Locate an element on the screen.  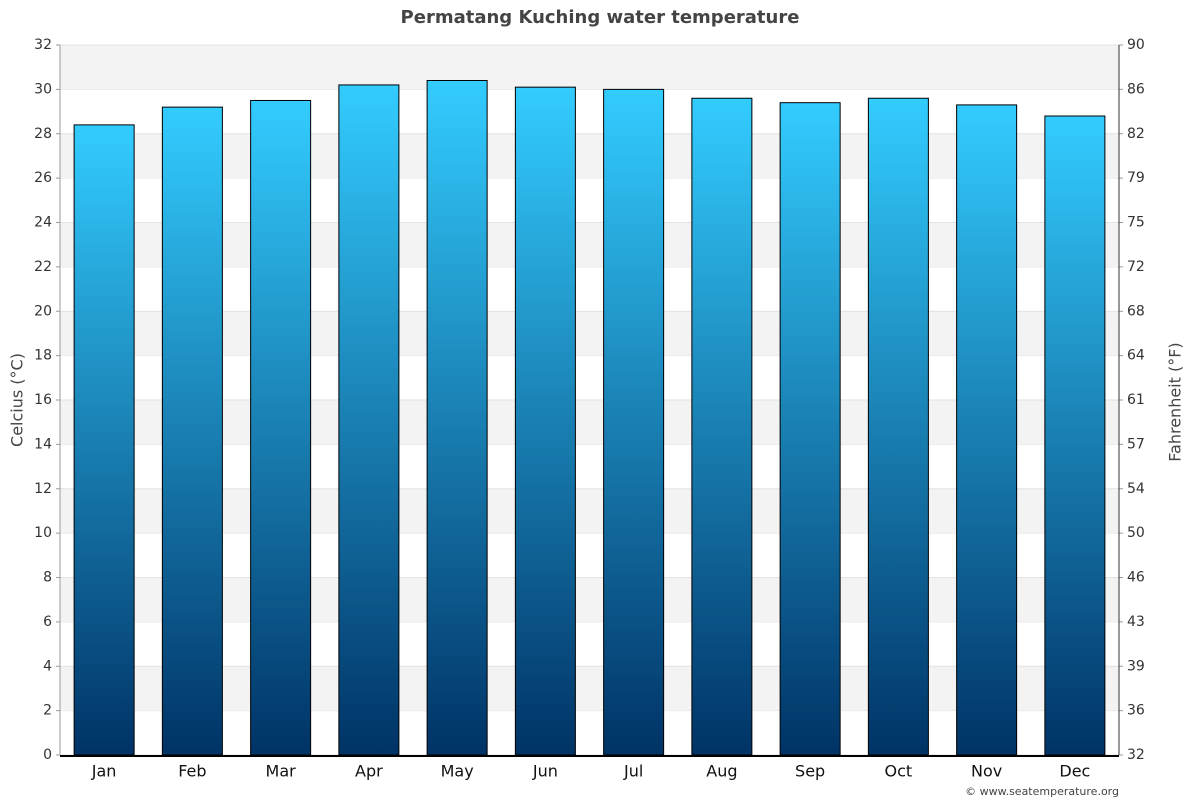
y2-tick-label: 72 is located at coordinates (1136, 267).